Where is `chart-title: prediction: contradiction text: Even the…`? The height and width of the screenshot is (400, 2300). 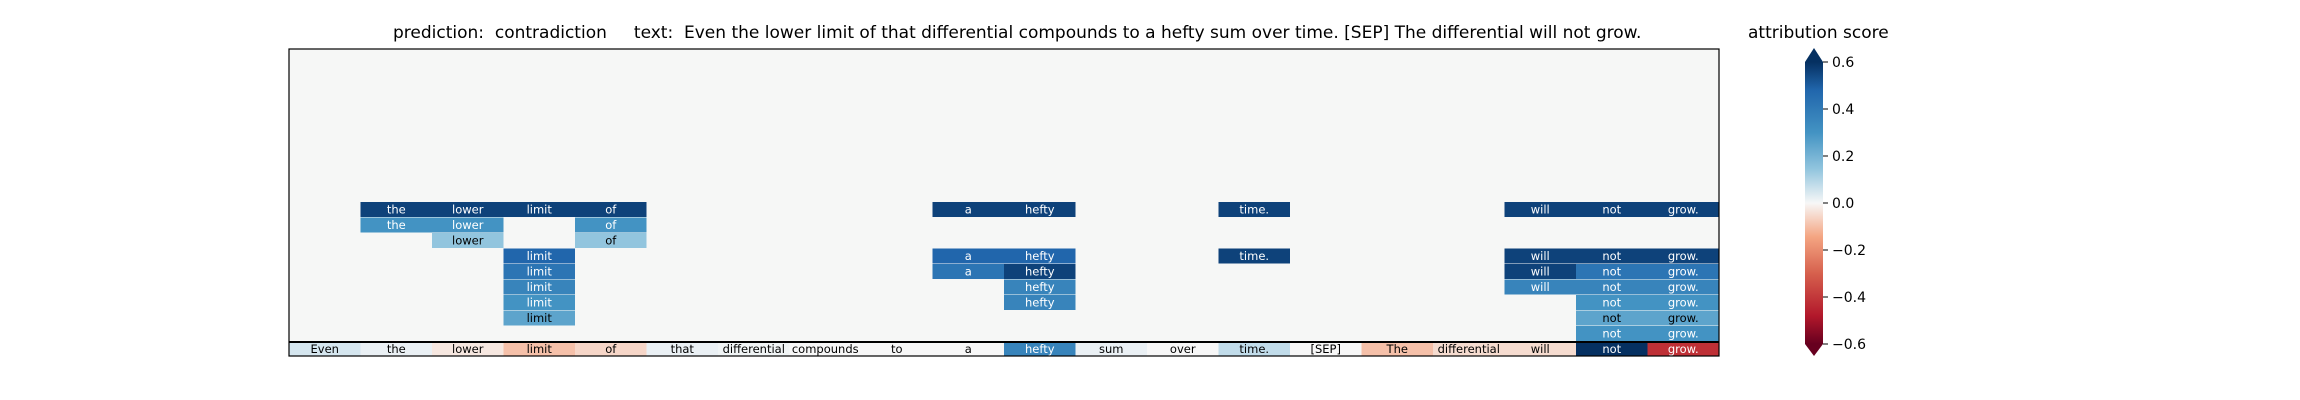
chart-title: prediction: contradiction text: Even the… is located at coordinates (1017, 33).